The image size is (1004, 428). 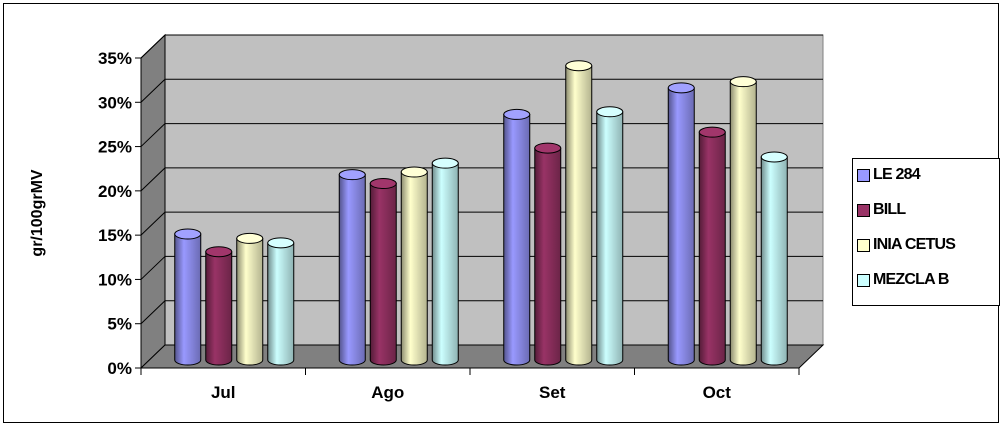 I want to click on x-tick-label: Ago, so click(x=387, y=392).